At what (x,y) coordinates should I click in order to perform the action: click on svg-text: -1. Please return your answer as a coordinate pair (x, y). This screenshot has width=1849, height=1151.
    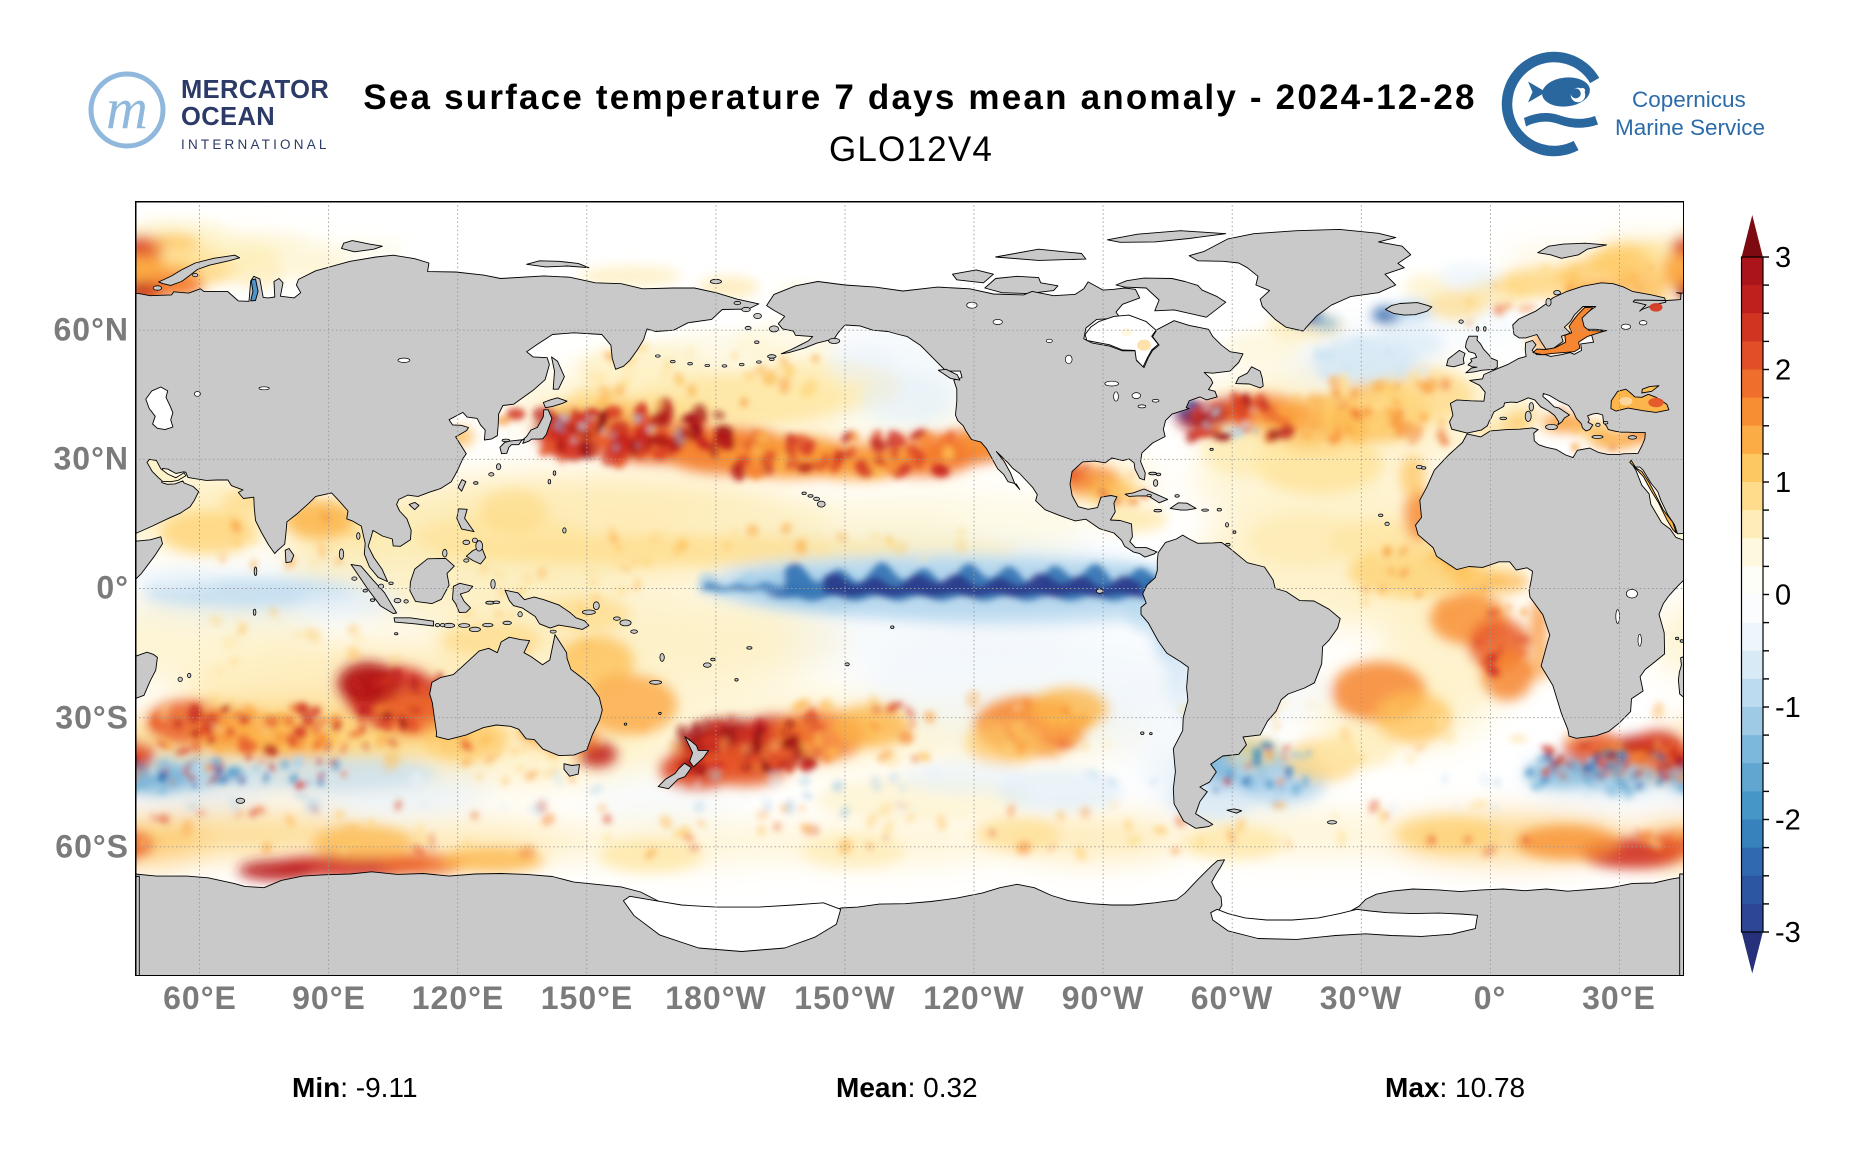
    Looking at the image, I should click on (1788, 708).